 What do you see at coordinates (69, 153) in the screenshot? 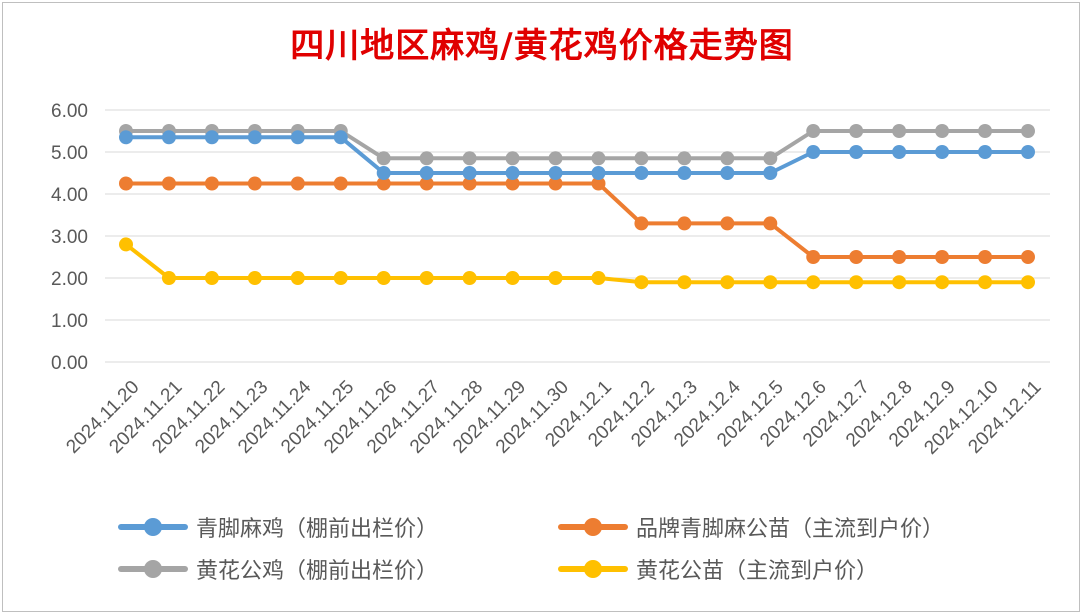
I see `y-tick-label: 5.00` at bounding box center [69, 153].